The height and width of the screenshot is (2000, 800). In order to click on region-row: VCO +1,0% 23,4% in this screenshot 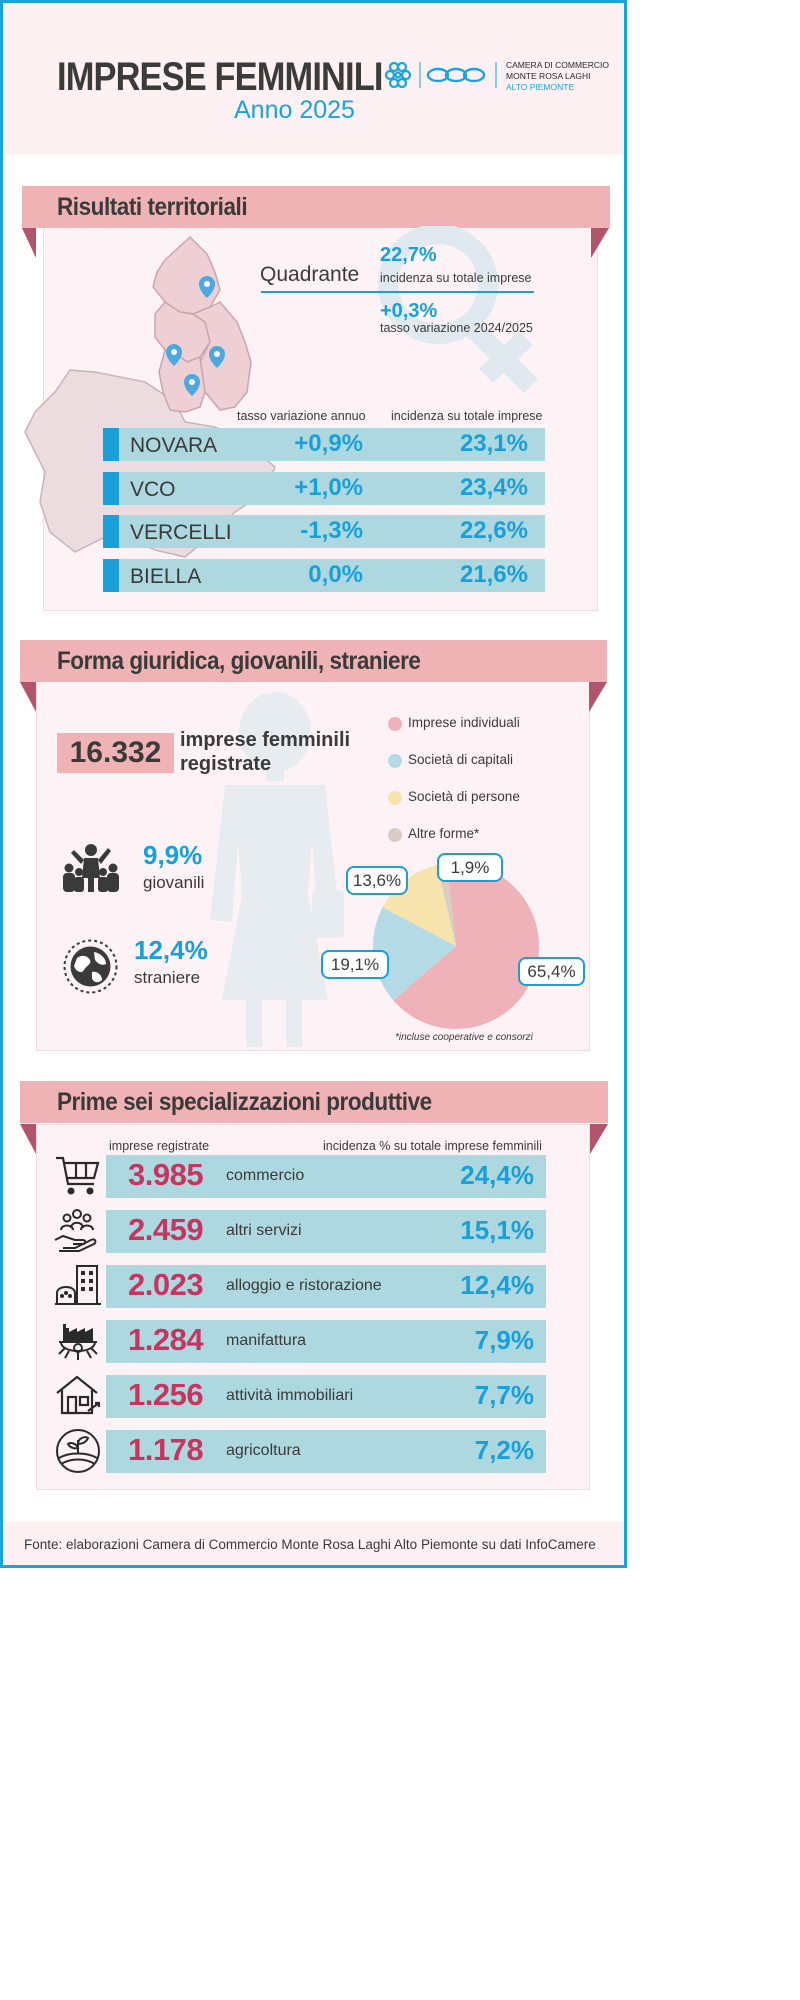, I will do `click(324, 488)`.